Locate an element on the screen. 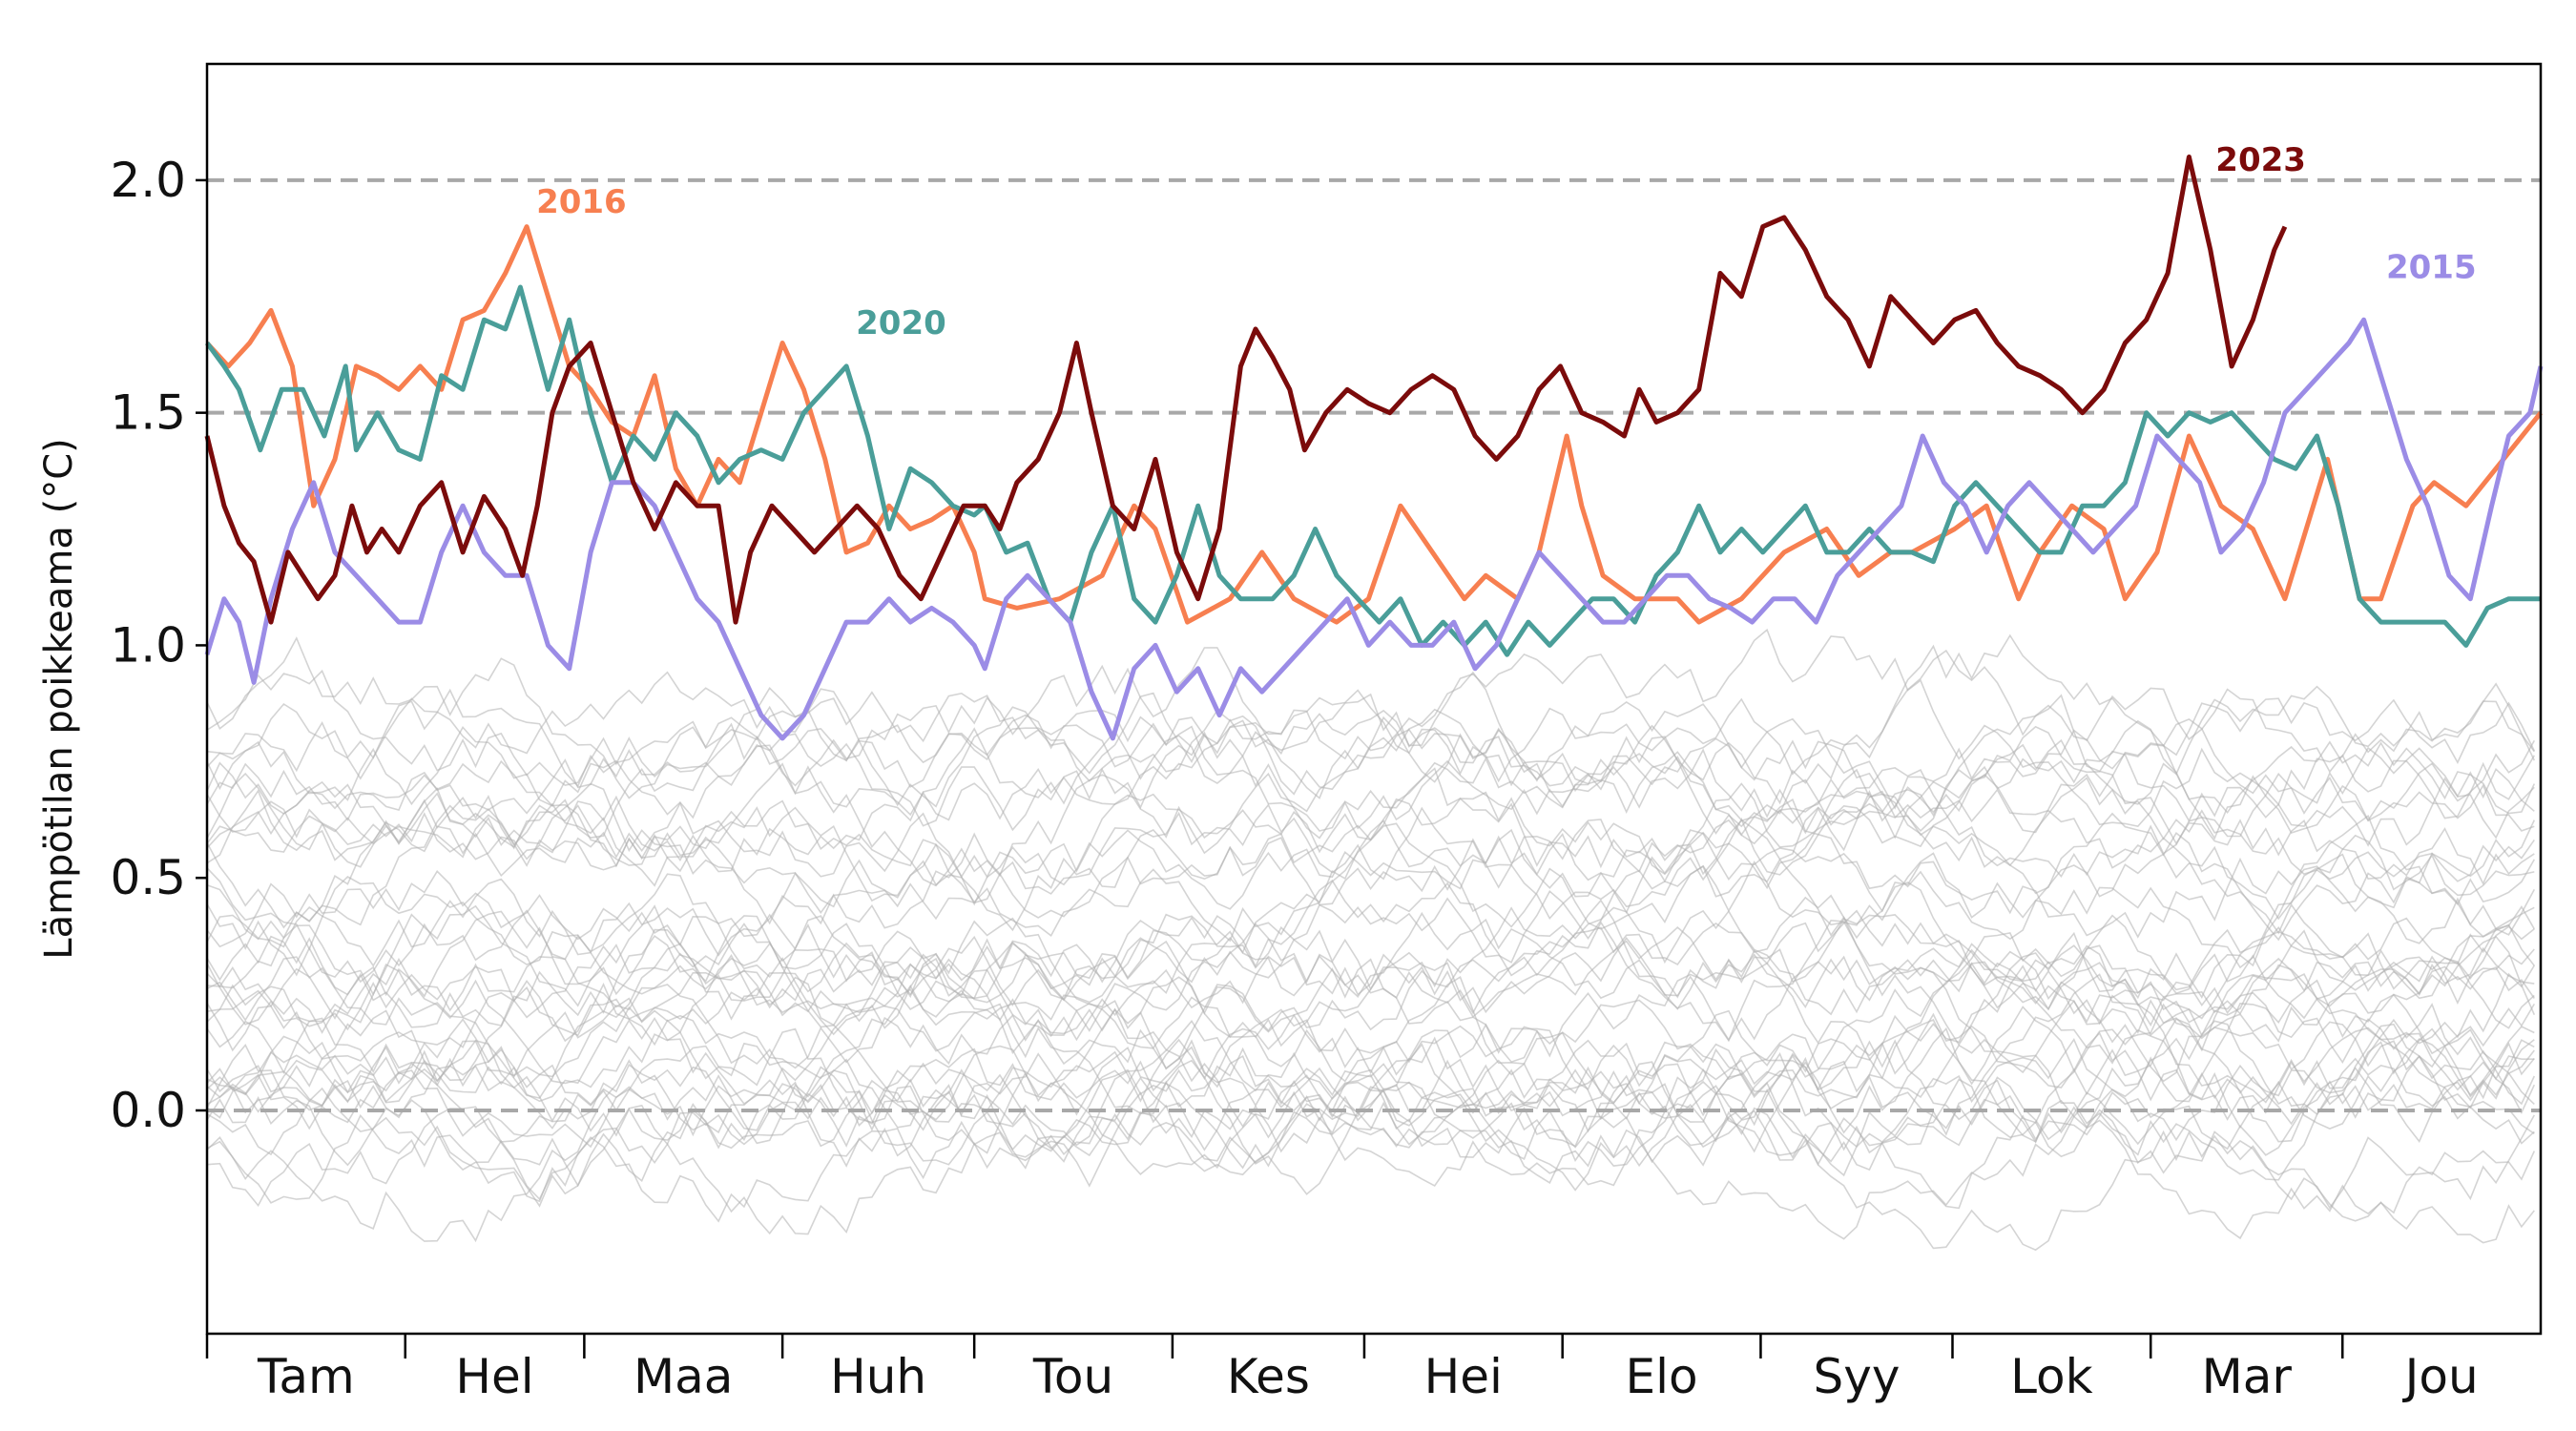 Image resolution: width=2576 pixels, height=1431 pixels. series-label-2023: 2023 is located at coordinates (2260, 160).